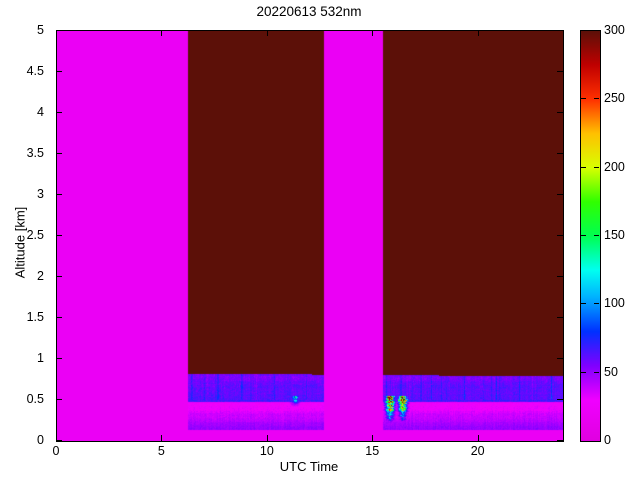  I want to click on y-tick-label: 0, so click(40, 440).